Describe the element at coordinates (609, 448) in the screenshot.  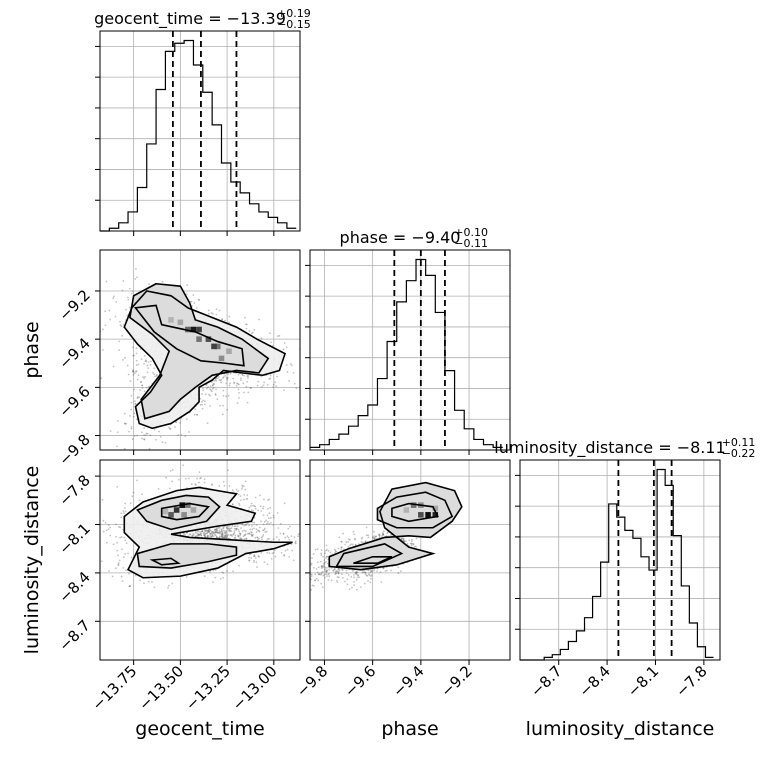
I see `title-main: luminosity_distance = −8.11` at that location.